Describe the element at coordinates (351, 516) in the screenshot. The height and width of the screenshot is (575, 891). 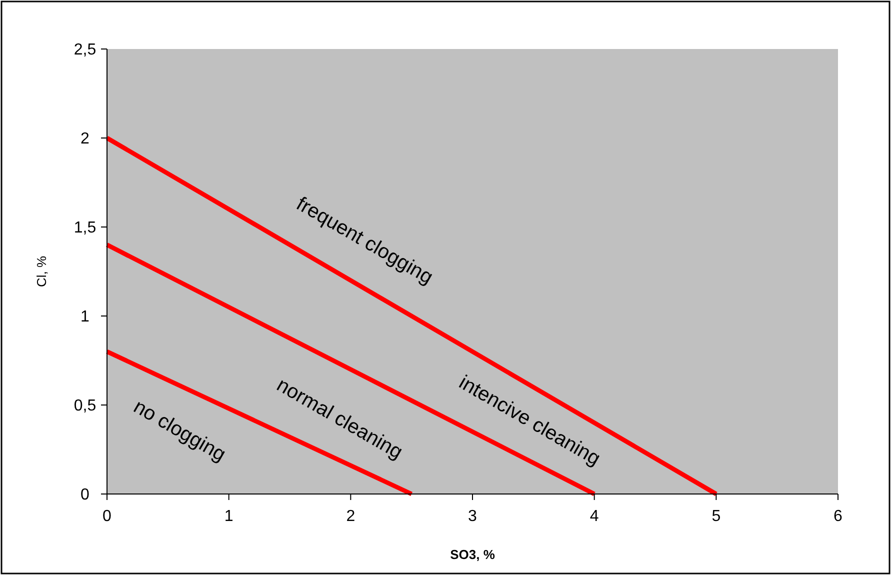
I see `x-tick-label: 2` at that location.